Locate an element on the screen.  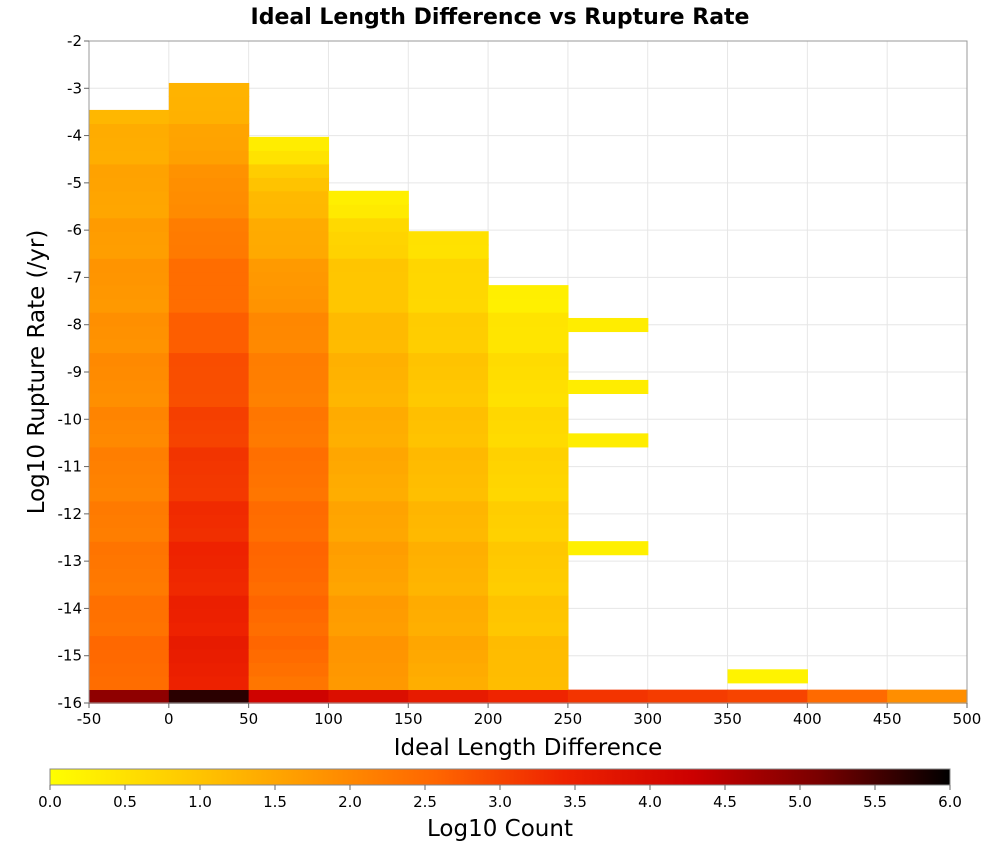
x-tick-label: 250 is located at coordinates (568, 719).